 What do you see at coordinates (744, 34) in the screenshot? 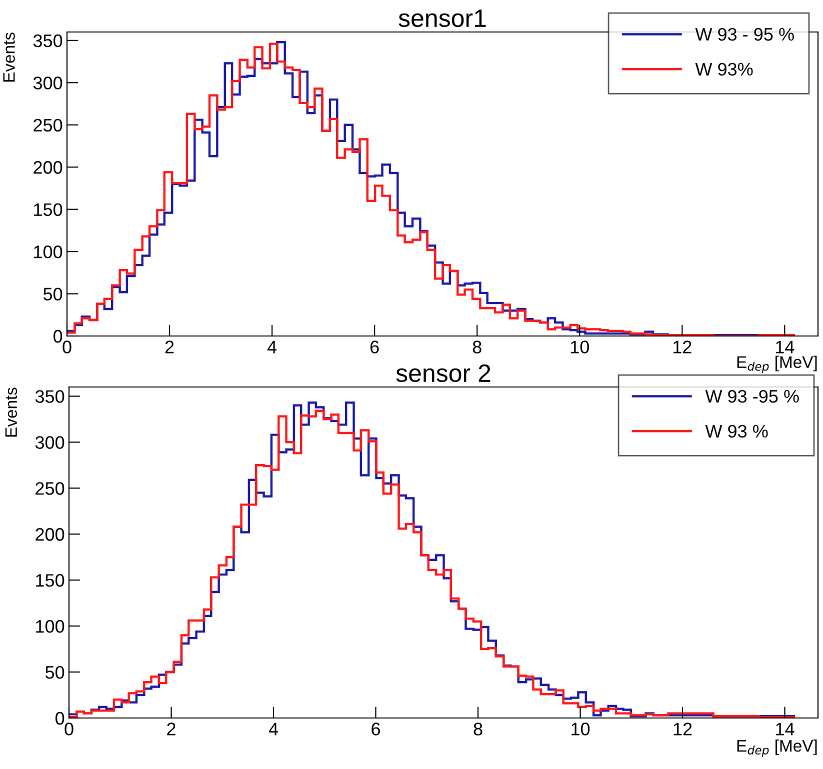
I see `legend-label: W 93 - 95 %` at bounding box center [744, 34].